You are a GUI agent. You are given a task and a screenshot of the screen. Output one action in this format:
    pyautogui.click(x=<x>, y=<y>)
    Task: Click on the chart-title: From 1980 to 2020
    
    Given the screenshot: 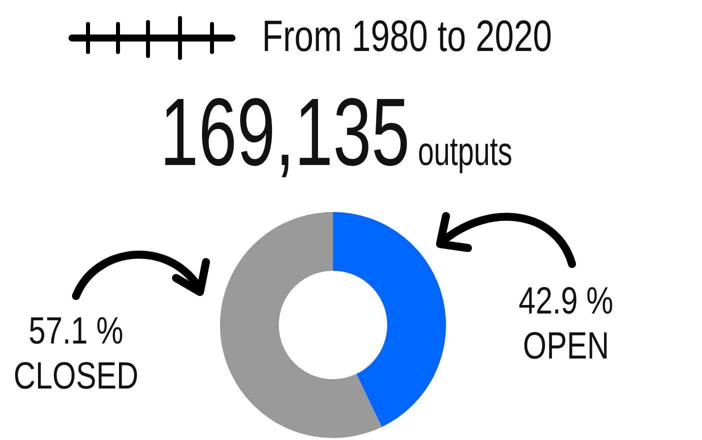 What is the action you would take?
    pyautogui.click(x=407, y=37)
    